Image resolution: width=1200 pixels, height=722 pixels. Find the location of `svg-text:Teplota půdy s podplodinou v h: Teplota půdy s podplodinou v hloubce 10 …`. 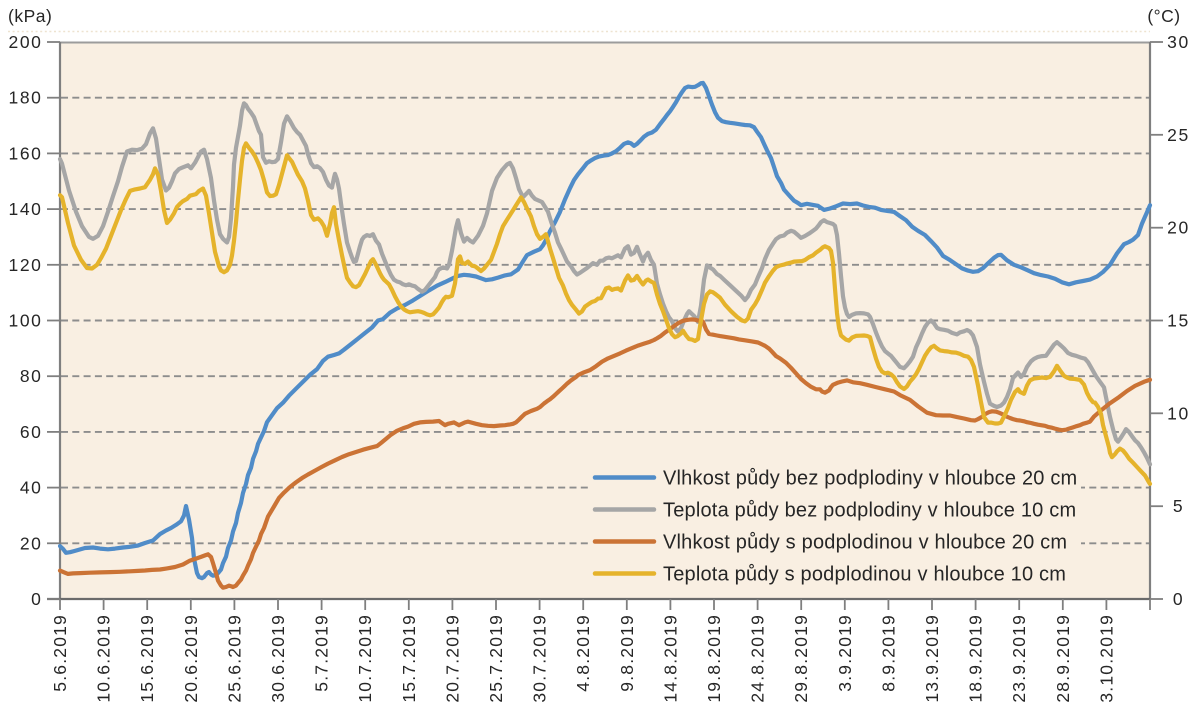

svg-text:Teplota půdy s podplodinou v h: Teplota půdy s podplodinou v hloubce 10 … is located at coordinates (864, 575).